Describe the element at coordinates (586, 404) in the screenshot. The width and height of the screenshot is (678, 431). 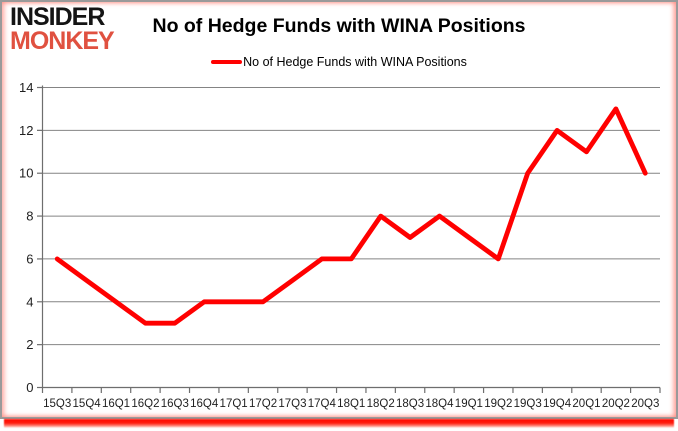
I see `x-tick-label: 20Q1` at that location.